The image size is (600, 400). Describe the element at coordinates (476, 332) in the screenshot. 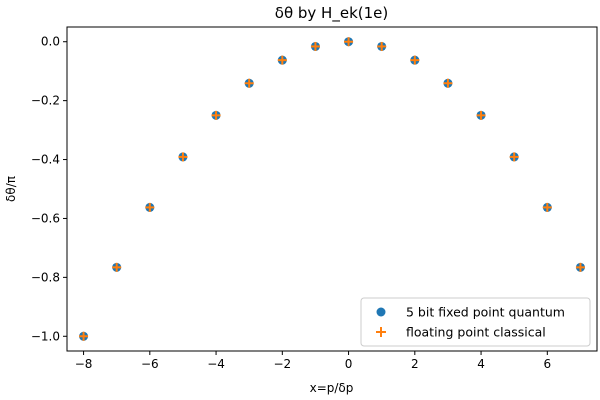

I see `legend-label-classical: floating point classical` at that location.